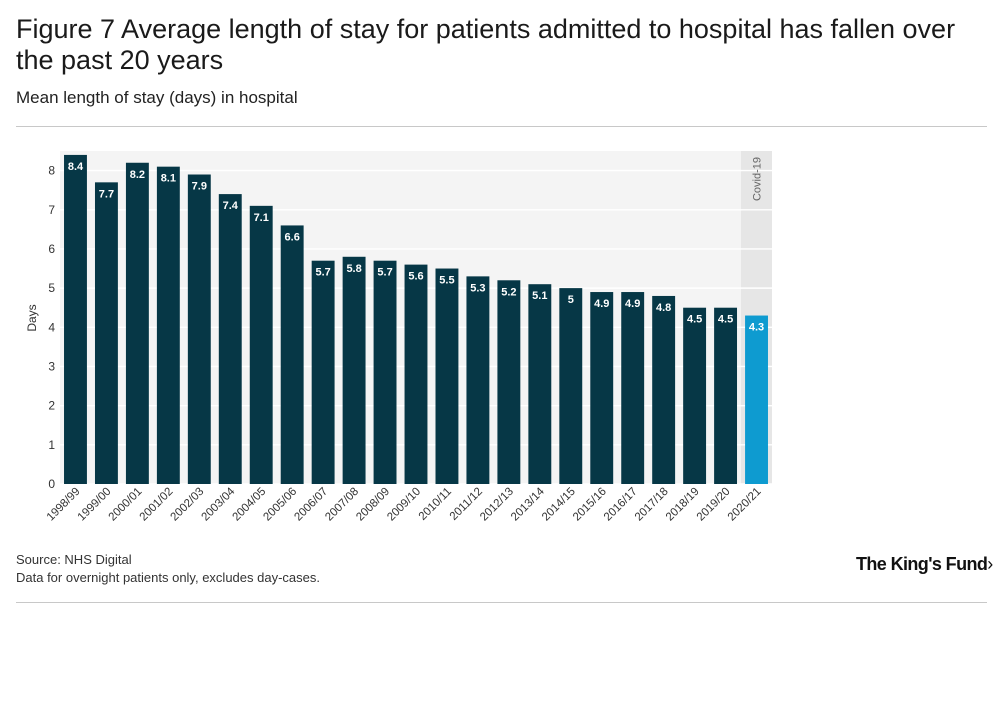 The width and height of the screenshot is (1003, 725). I want to click on data-label: 5.6, so click(415, 277).